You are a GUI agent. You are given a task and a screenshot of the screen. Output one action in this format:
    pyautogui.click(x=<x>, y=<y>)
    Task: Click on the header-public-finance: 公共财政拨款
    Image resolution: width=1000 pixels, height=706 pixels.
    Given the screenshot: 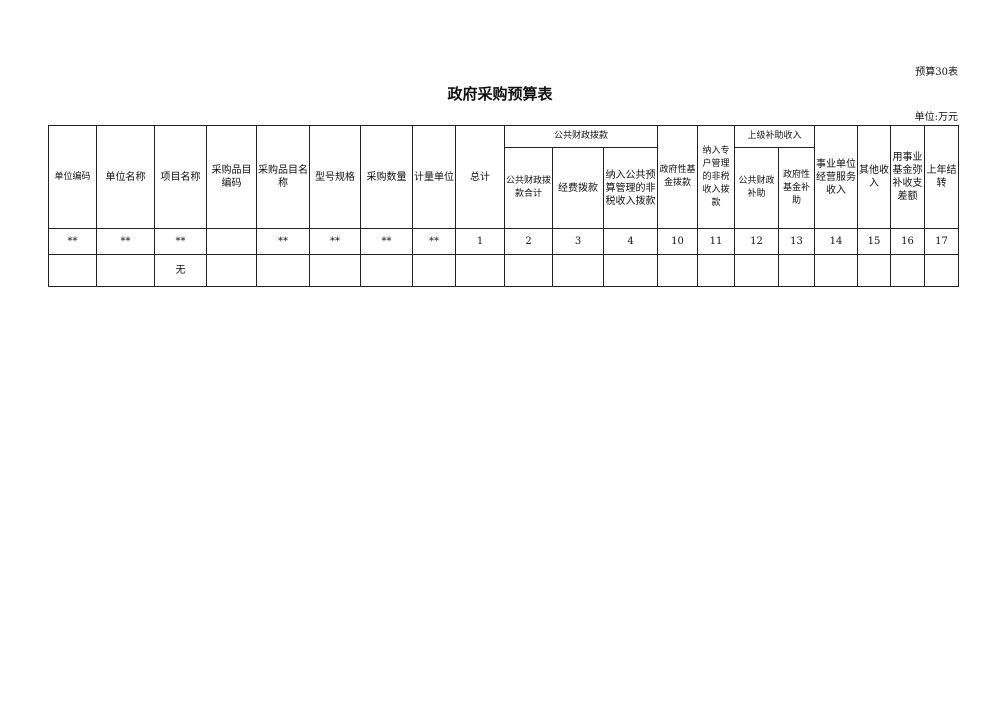 What is the action you would take?
    pyautogui.click(x=581, y=136)
    